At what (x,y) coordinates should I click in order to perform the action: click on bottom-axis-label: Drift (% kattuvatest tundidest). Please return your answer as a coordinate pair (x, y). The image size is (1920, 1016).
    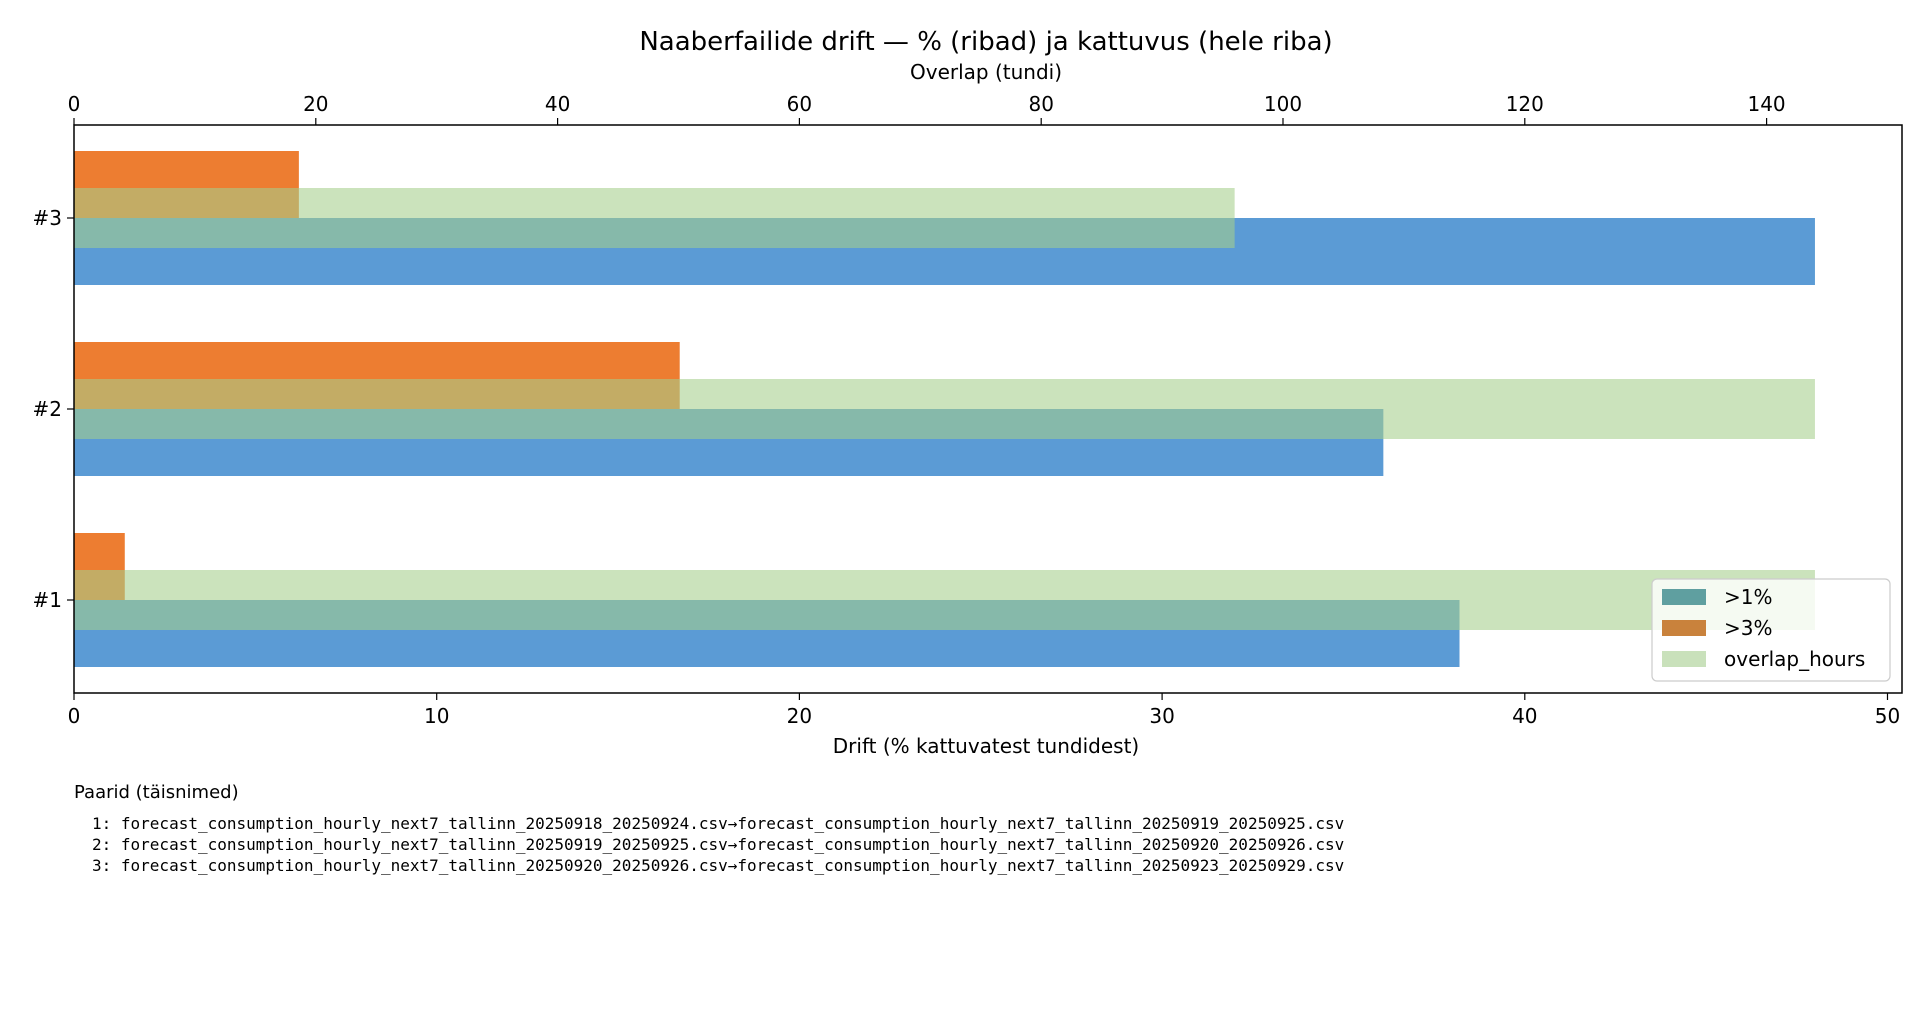
    Looking at the image, I should click on (986, 746).